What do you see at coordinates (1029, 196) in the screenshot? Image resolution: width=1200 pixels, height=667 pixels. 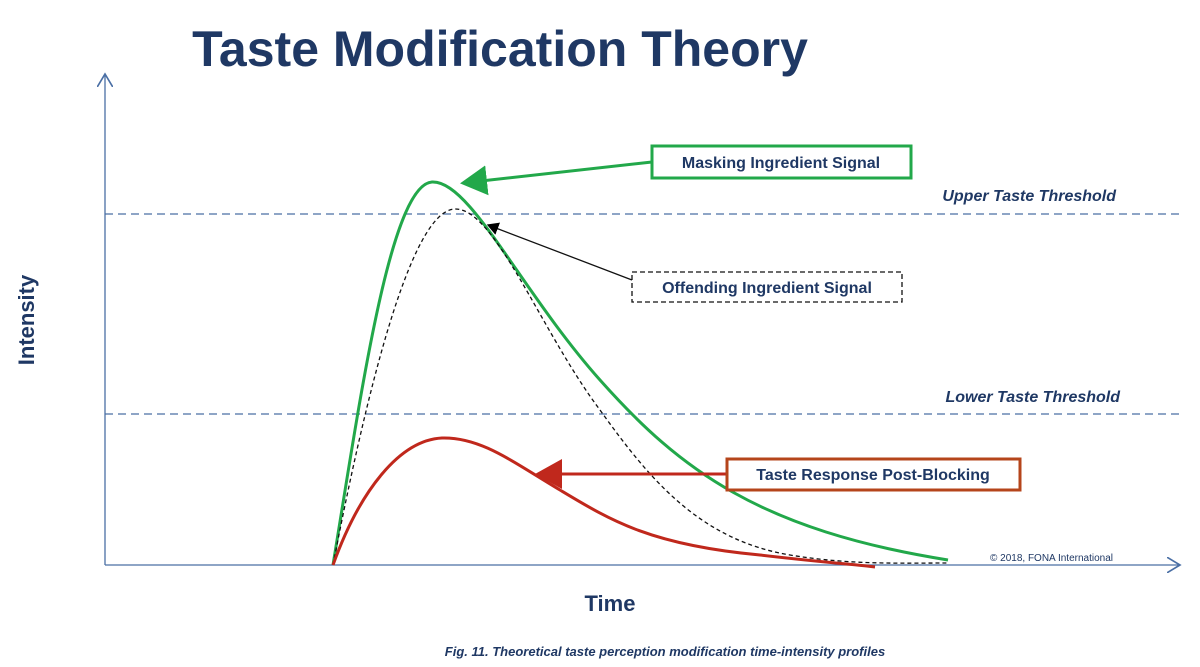 I see `upper-threshold-label: Upper Taste Threshold` at bounding box center [1029, 196].